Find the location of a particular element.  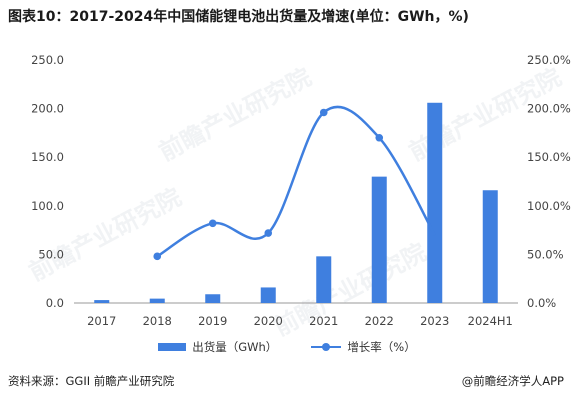

x-tick-label: 2019 is located at coordinates (212, 321).